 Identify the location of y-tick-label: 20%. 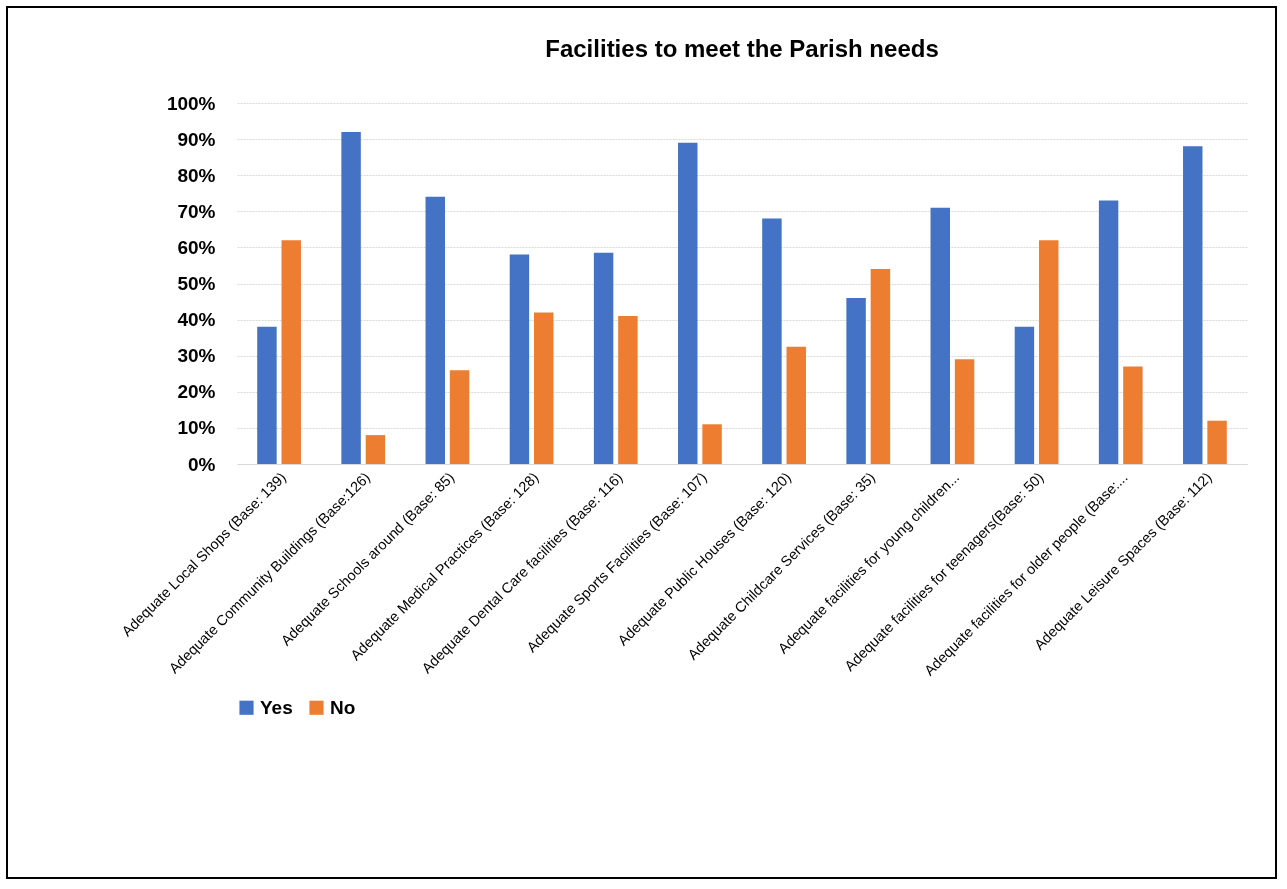
(196, 392).